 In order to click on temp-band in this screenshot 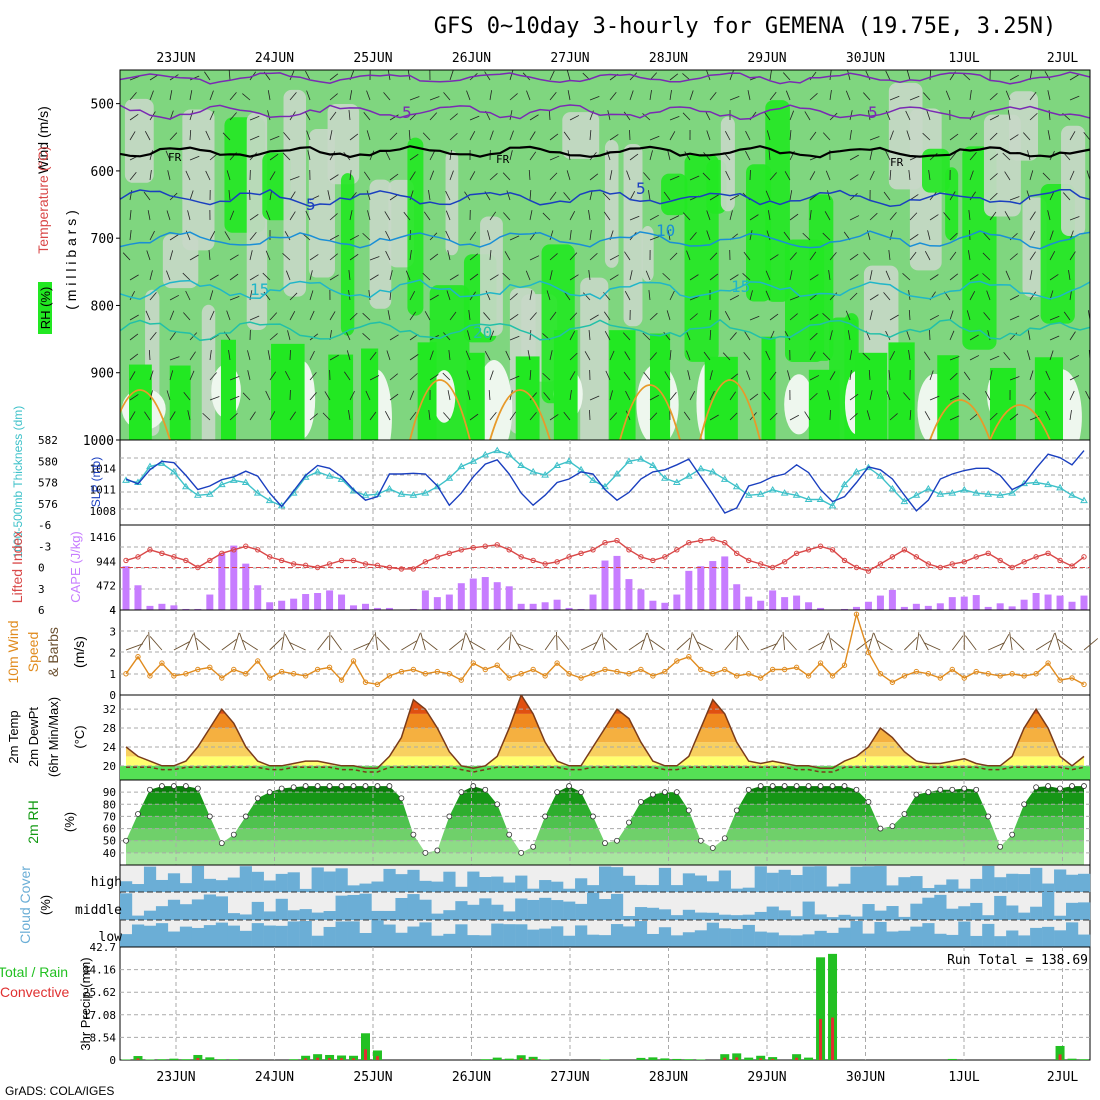, I will do `click(605, 761)`.